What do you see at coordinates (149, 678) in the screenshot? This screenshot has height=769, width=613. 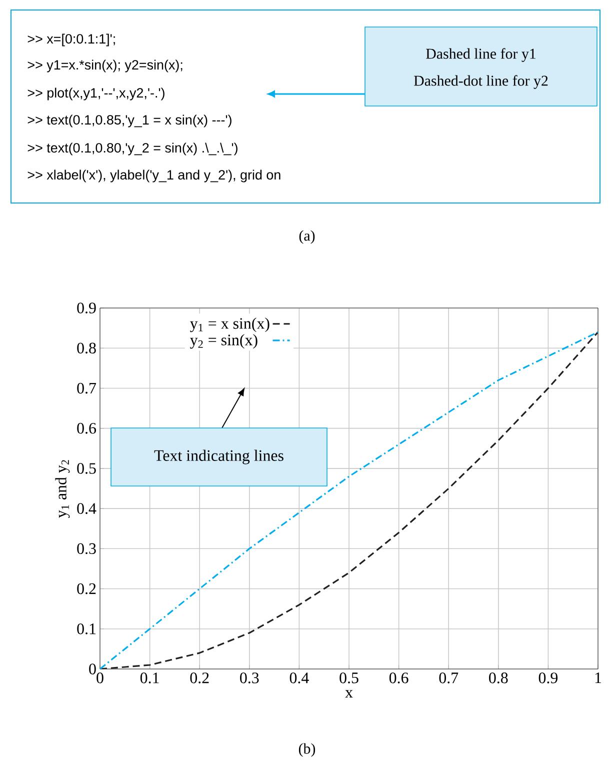 I see `x-tick-label: 0.1` at bounding box center [149, 678].